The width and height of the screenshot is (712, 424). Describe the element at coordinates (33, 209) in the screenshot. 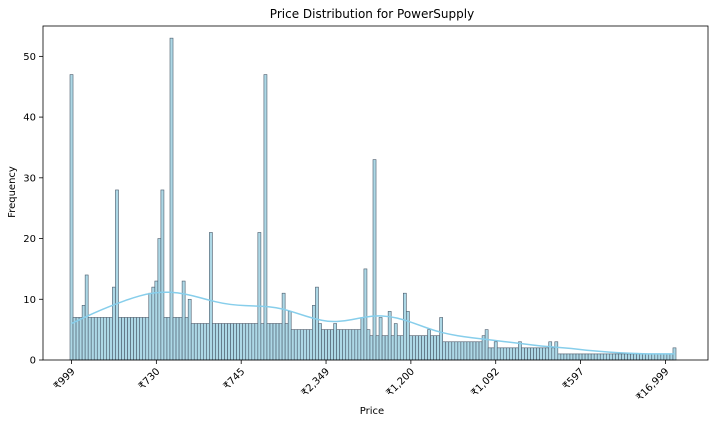

I see `y-axis: 0 10 20 30 40 50` at that location.